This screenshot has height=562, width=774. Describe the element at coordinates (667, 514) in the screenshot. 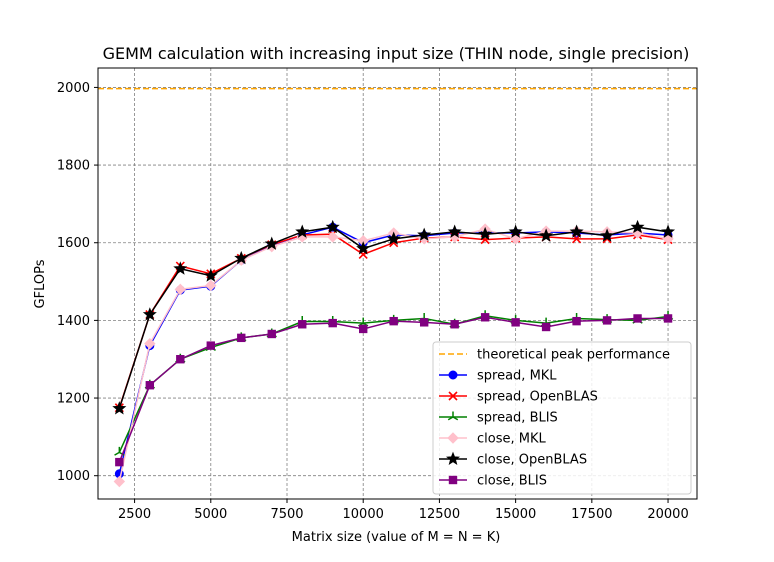

I see `x-tick-label: 20000` at that location.